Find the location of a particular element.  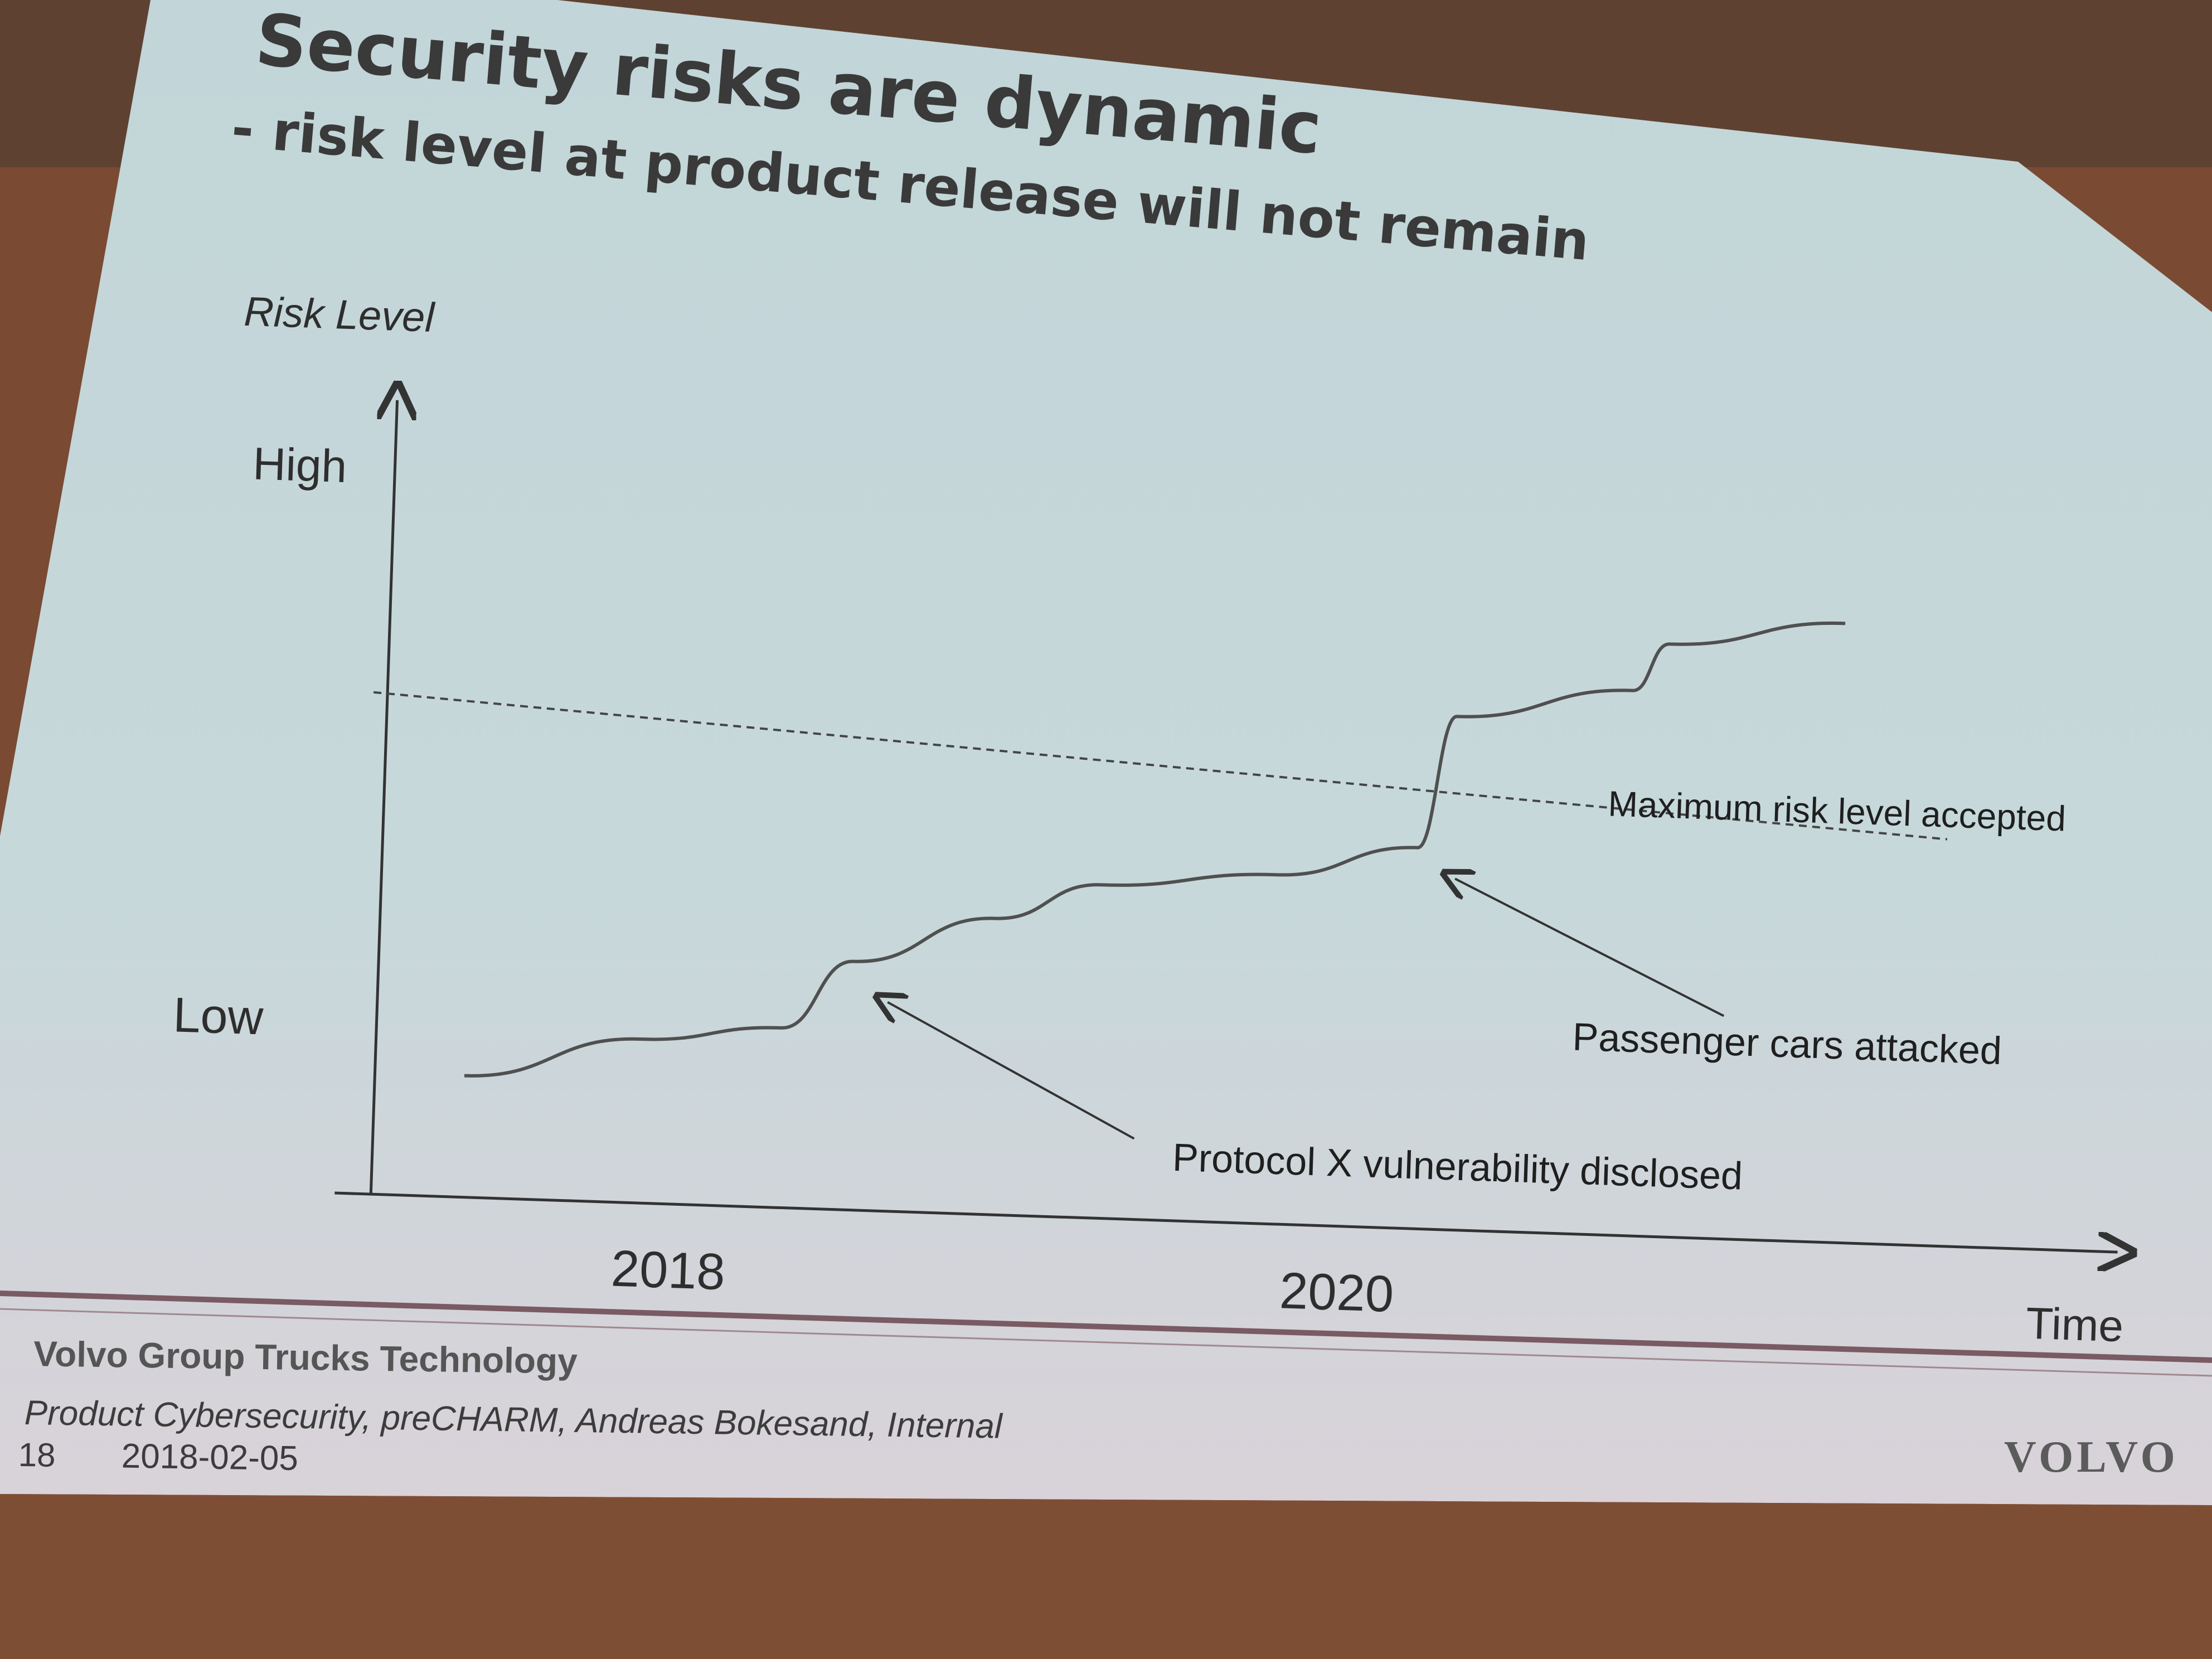

max-risk-threshold-line is located at coordinates (1160, 766).